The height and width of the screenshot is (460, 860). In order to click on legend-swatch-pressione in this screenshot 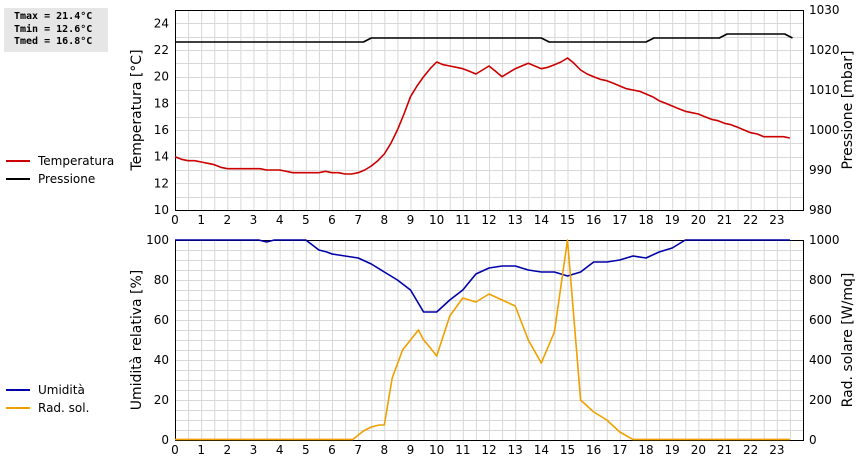, I will do `click(18, 179)`.